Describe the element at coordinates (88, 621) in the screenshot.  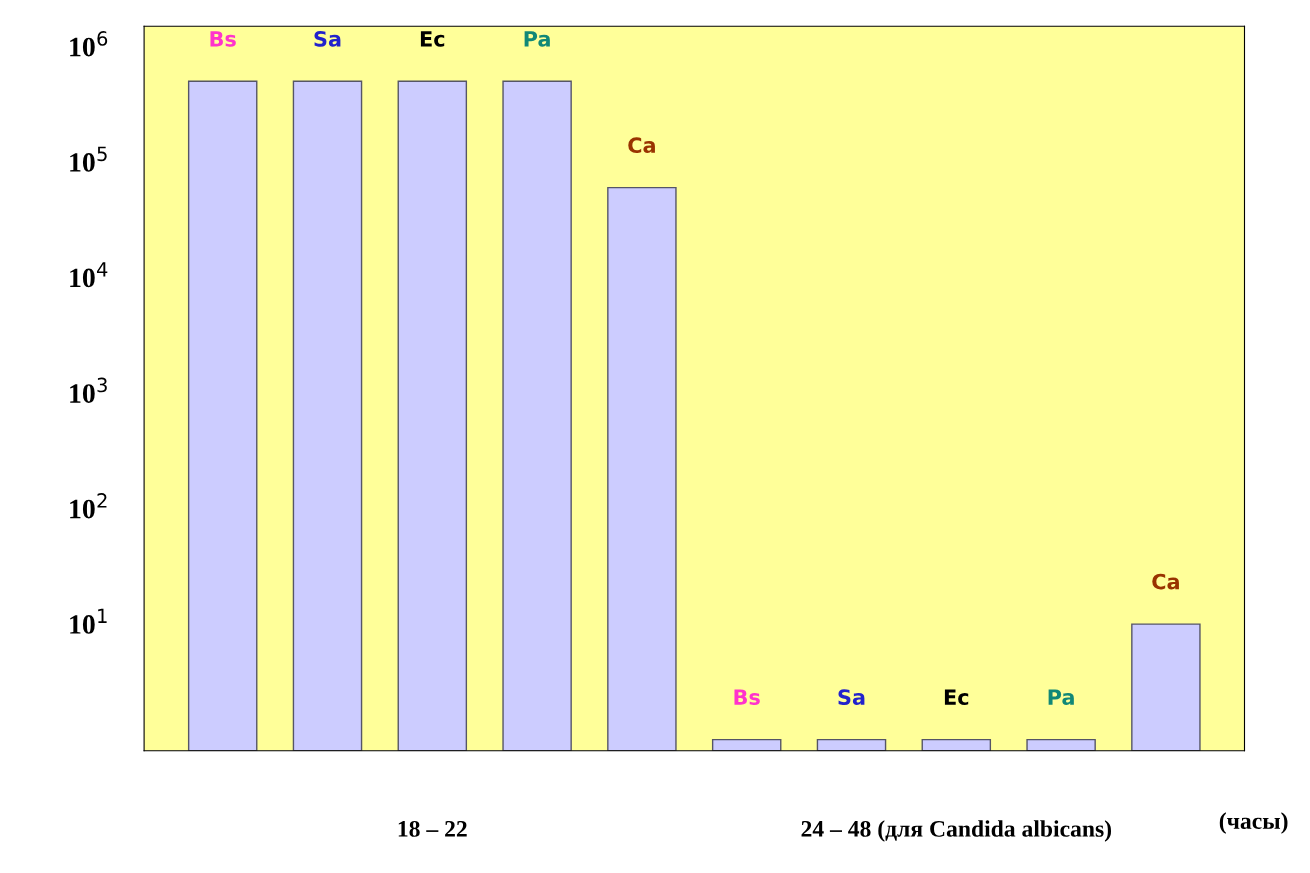
I see `y-tick-label: 10$^{1}$` at that location.